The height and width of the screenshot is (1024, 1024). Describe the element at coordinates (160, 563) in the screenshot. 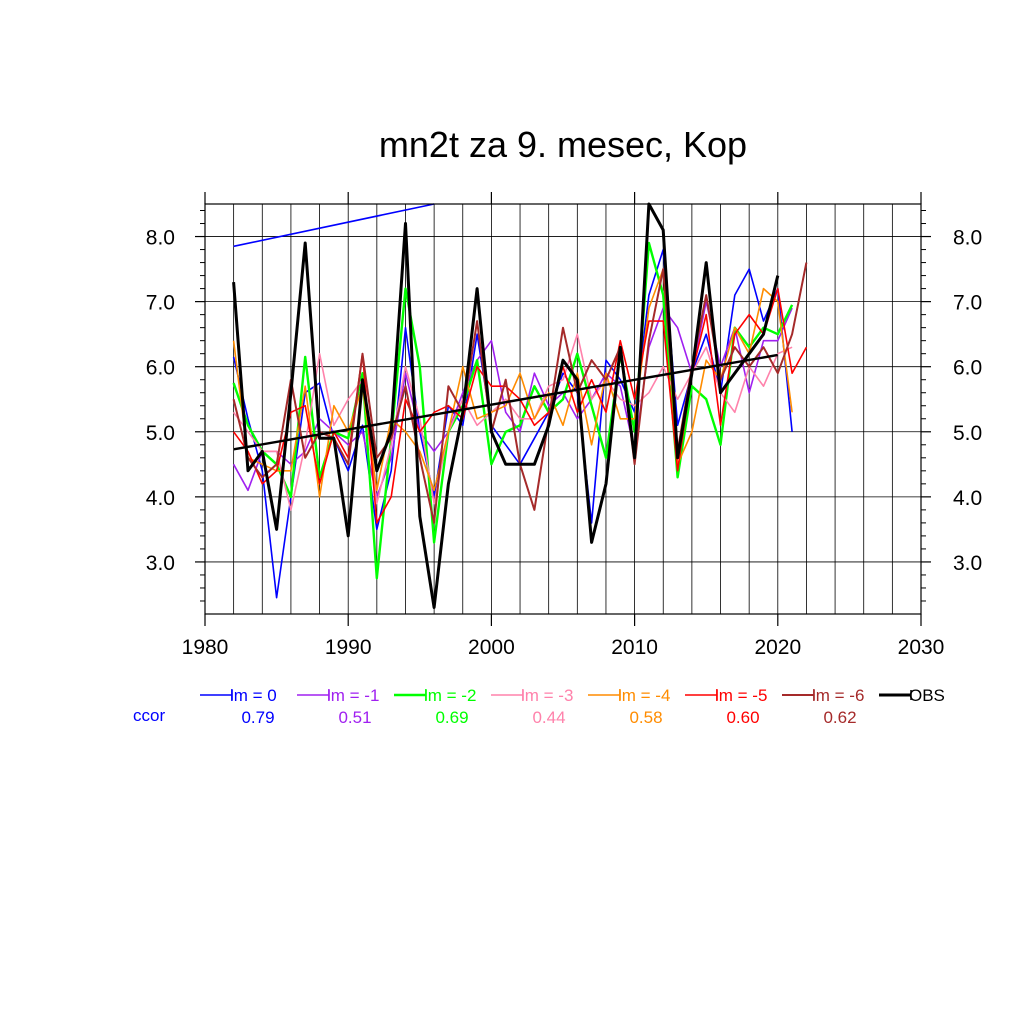

I see `y-tick-label-left: 3.0` at that location.